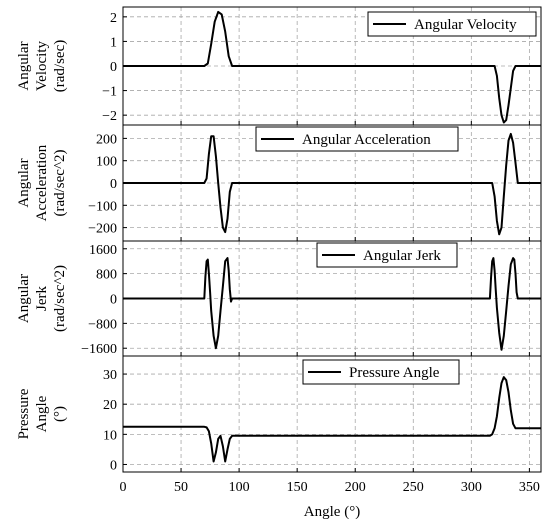  Describe the element at coordinates (103, 250) in the screenshot. I see `y-tick-label: 1600` at that location.